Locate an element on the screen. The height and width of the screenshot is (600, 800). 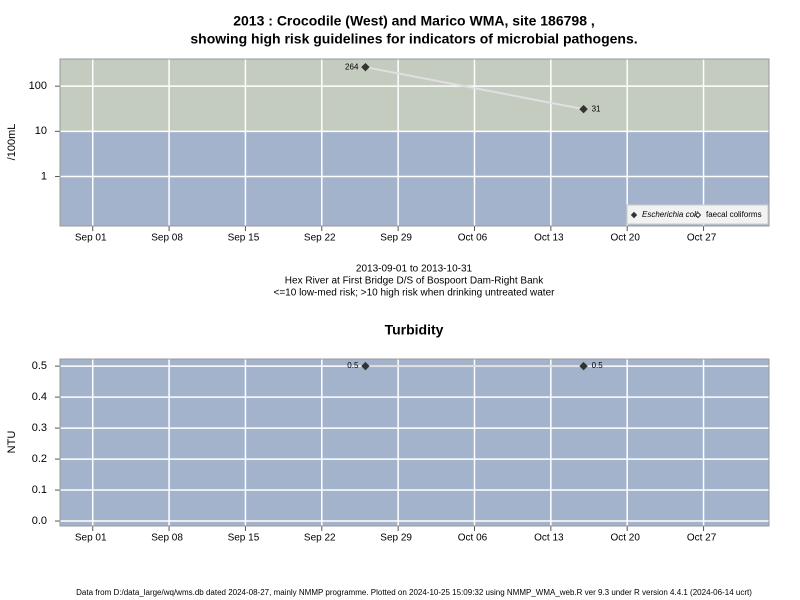
y-tick-label: 0.1 is located at coordinates (39, 490).